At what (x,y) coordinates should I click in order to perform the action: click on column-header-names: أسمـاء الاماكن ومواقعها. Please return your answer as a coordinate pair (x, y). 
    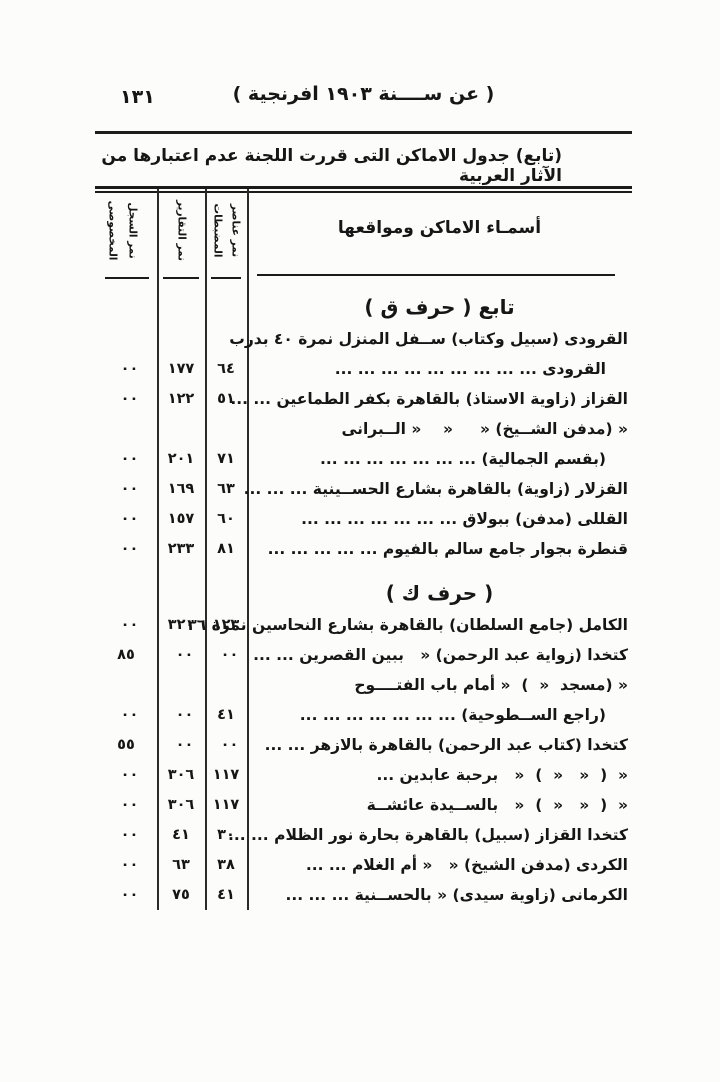
    Looking at the image, I should click on (439, 228).